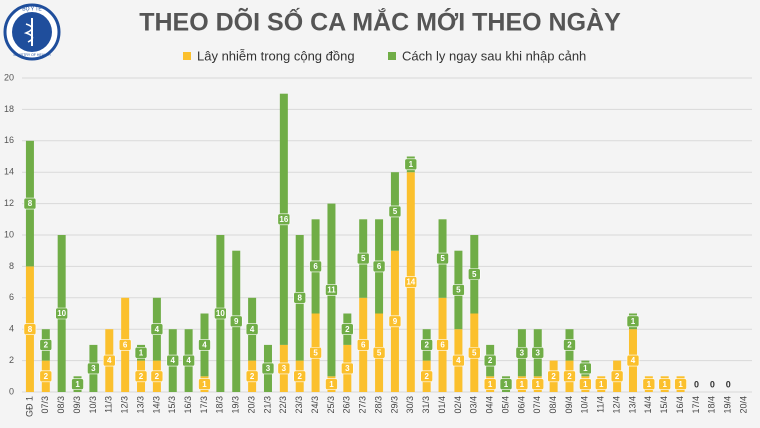  I want to click on x-tick-label: 04/4, so click(490, 405).